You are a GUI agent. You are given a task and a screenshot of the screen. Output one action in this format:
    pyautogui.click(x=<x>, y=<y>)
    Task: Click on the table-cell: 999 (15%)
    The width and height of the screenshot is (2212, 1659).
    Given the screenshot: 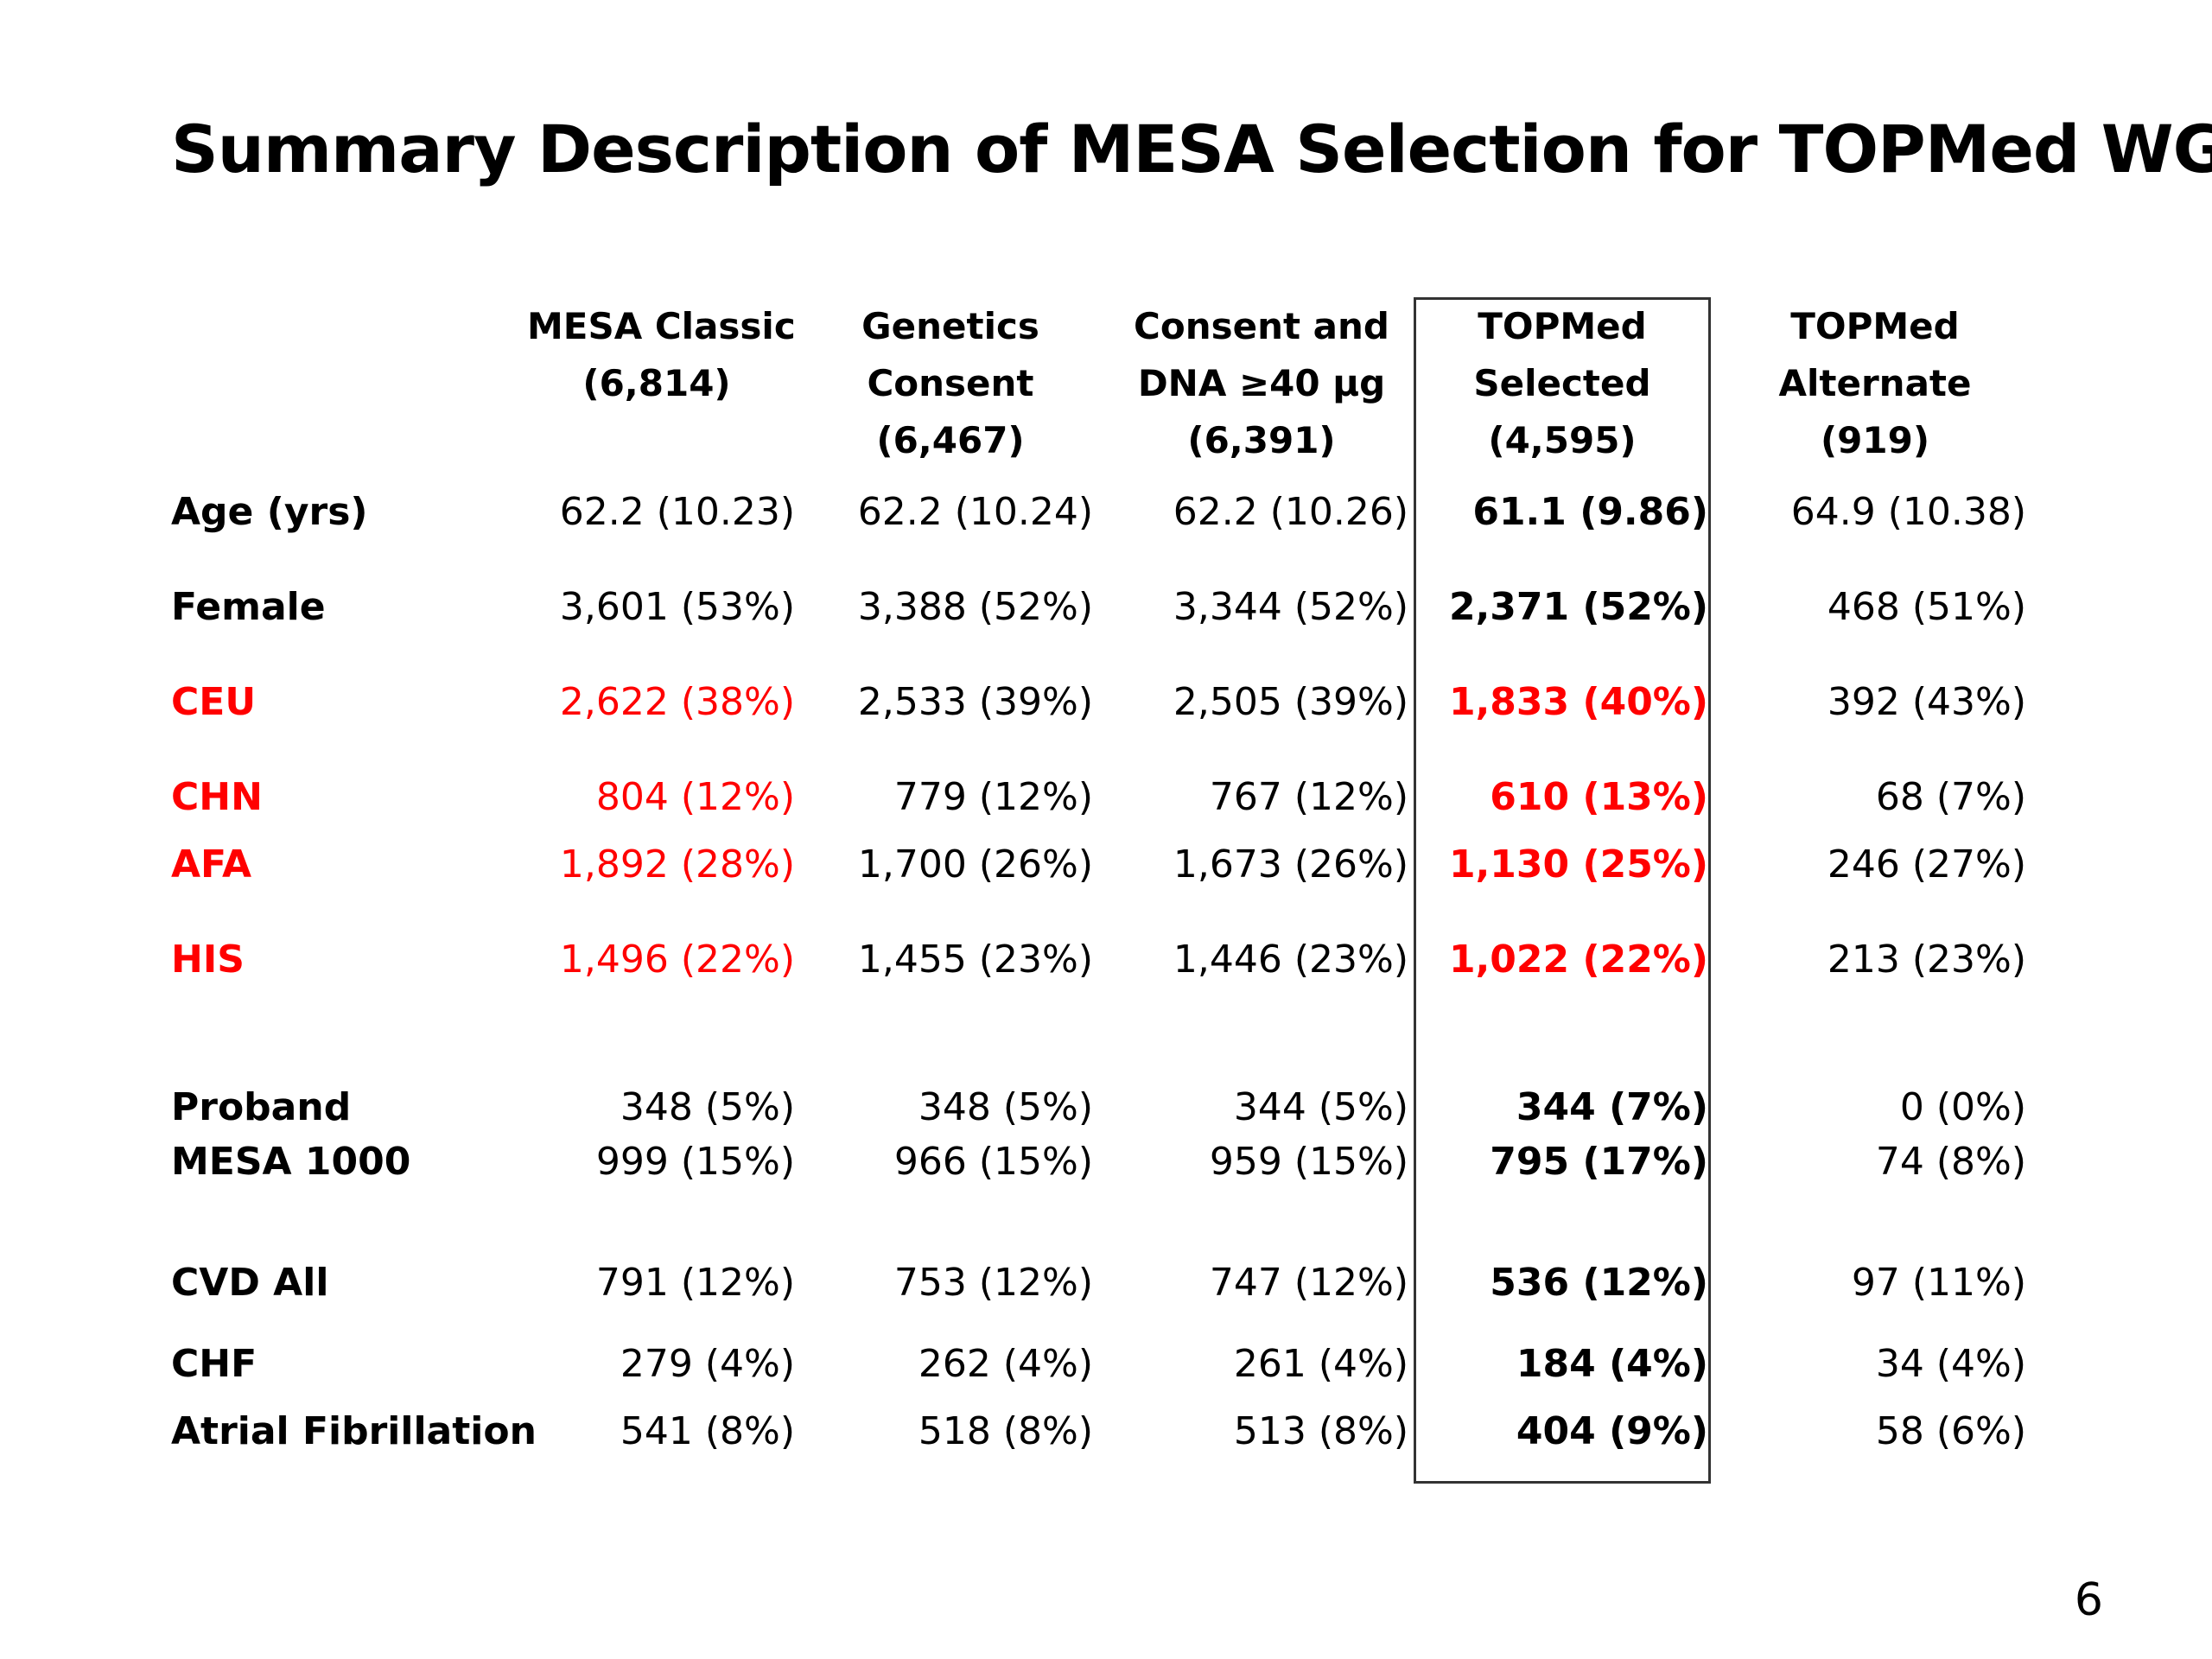 What is the action you would take?
    pyautogui.click(x=695, y=1162)
    